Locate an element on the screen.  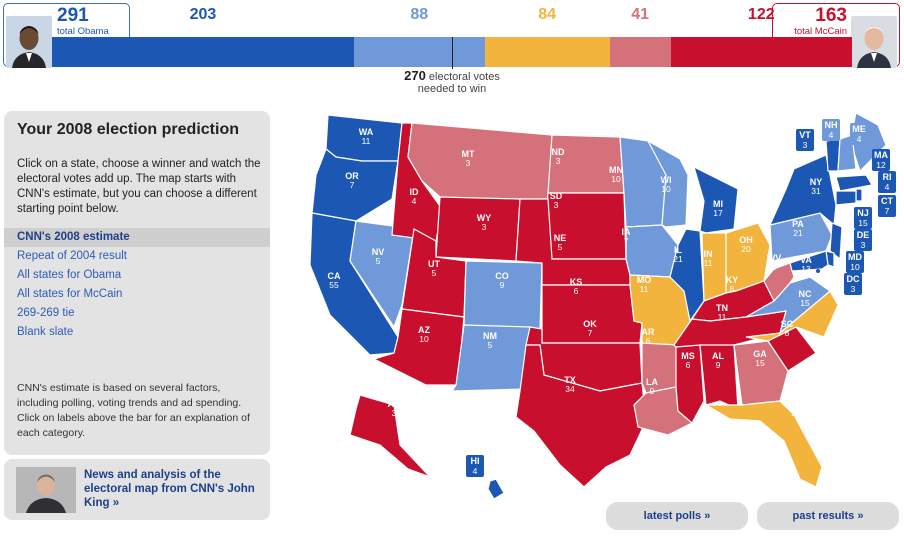
electoral-vote-bar is located at coordinates (452, 52).